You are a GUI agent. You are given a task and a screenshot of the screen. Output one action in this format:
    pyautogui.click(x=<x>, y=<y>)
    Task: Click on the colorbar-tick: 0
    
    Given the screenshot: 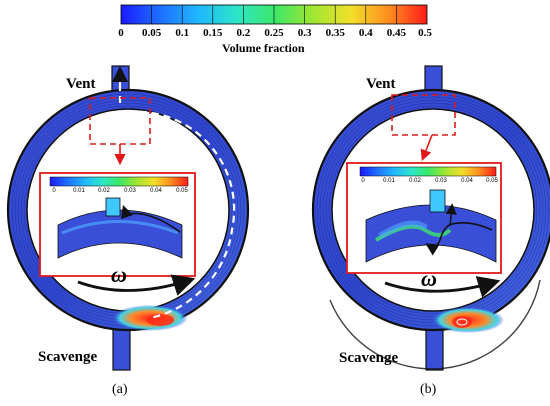 What is the action you would take?
    pyautogui.click(x=121, y=33)
    